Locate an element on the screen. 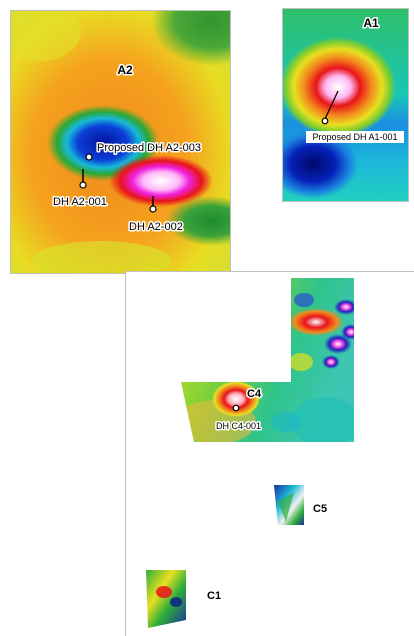 The height and width of the screenshot is (636, 414). drill-hole-label: DH A2-002 is located at coordinates (156, 227).